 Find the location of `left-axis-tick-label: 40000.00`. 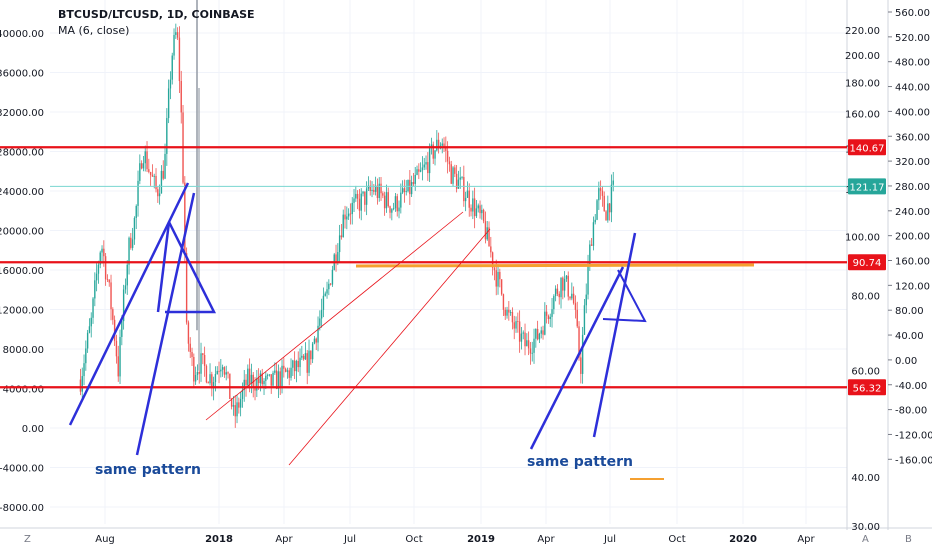

left-axis-tick-label: 40000.00 is located at coordinates (22, 34).